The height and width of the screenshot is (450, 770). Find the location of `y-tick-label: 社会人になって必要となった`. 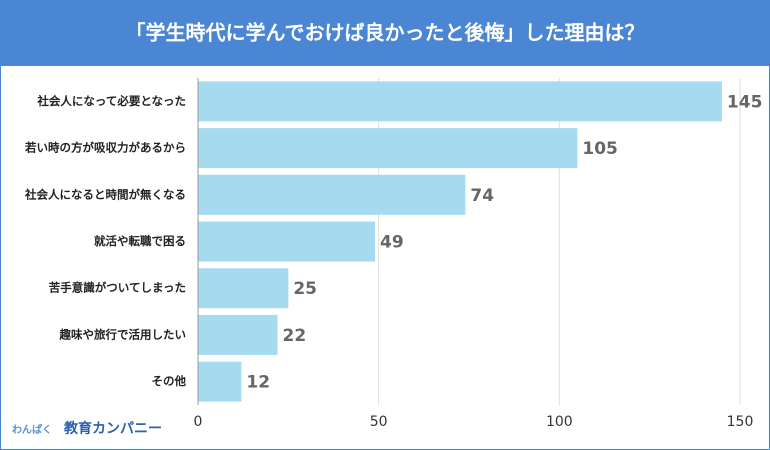

y-tick-label: 社会人になって必要となった is located at coordinates (111, 101).